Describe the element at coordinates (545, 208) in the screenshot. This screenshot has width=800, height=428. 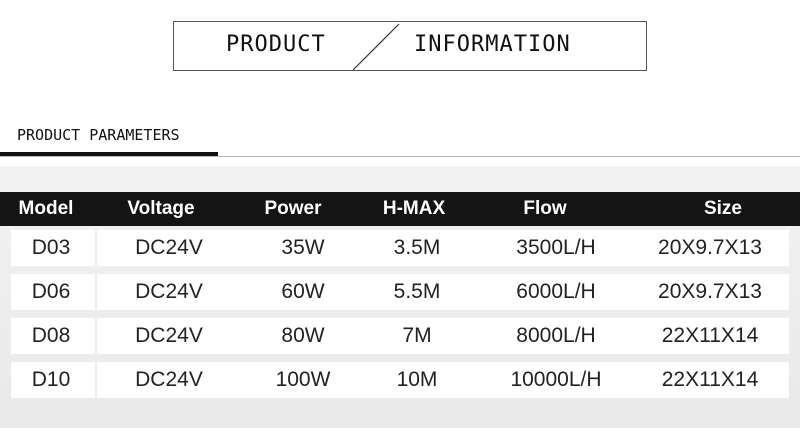
I see `column-header-flow: Flow` at that location.